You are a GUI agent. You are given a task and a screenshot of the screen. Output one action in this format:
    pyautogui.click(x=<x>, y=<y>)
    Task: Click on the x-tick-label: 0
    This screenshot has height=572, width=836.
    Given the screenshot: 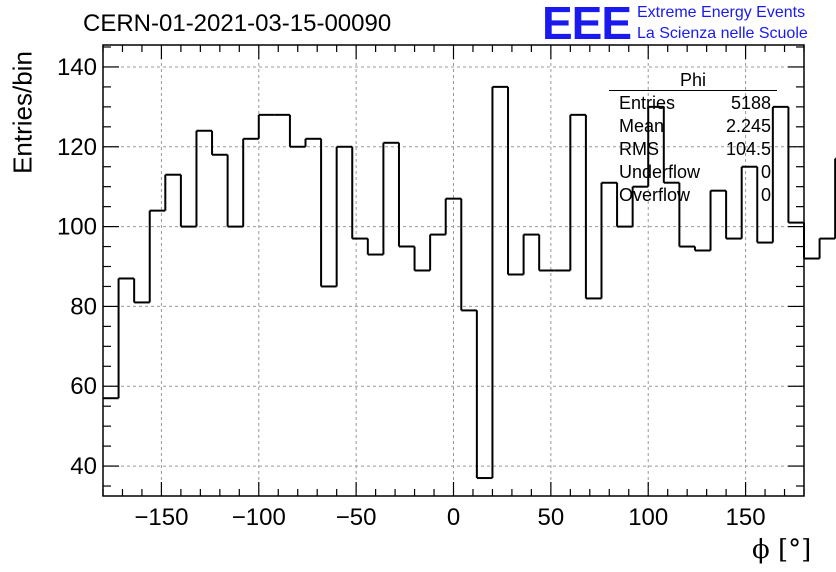 What is the action you would take?
    pyautogui.click(x=453, y=517)
    